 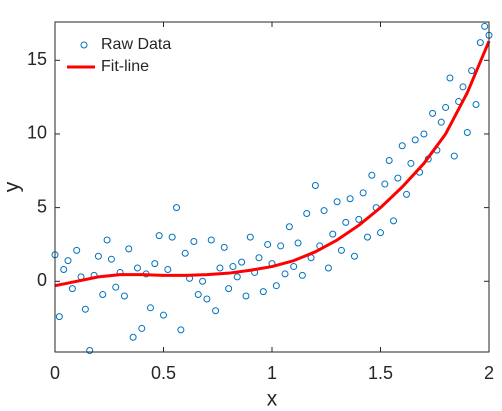 I want to click on legend-marker, so click(x=84, y=45).